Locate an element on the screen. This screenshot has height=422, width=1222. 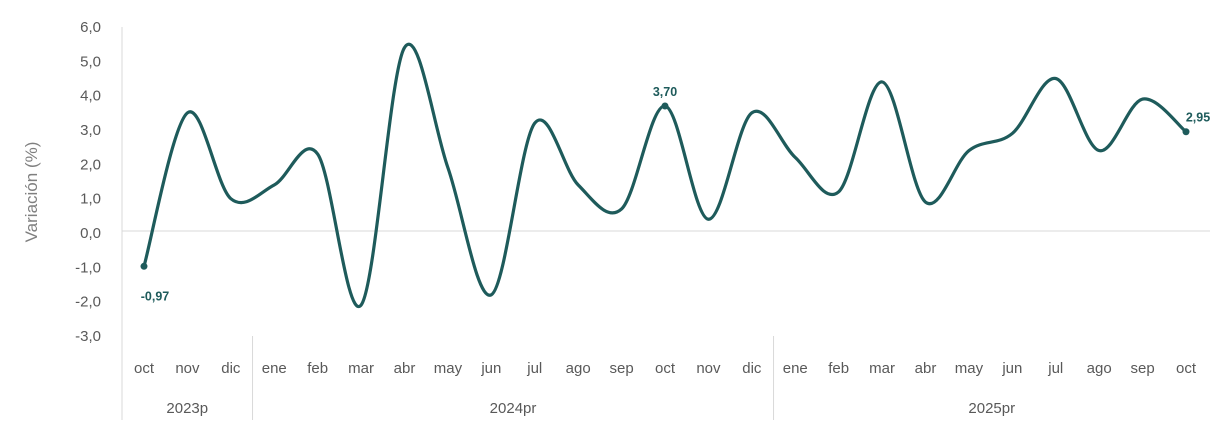
y-tick-label: -2,0 is located at coordinates (88, 302).